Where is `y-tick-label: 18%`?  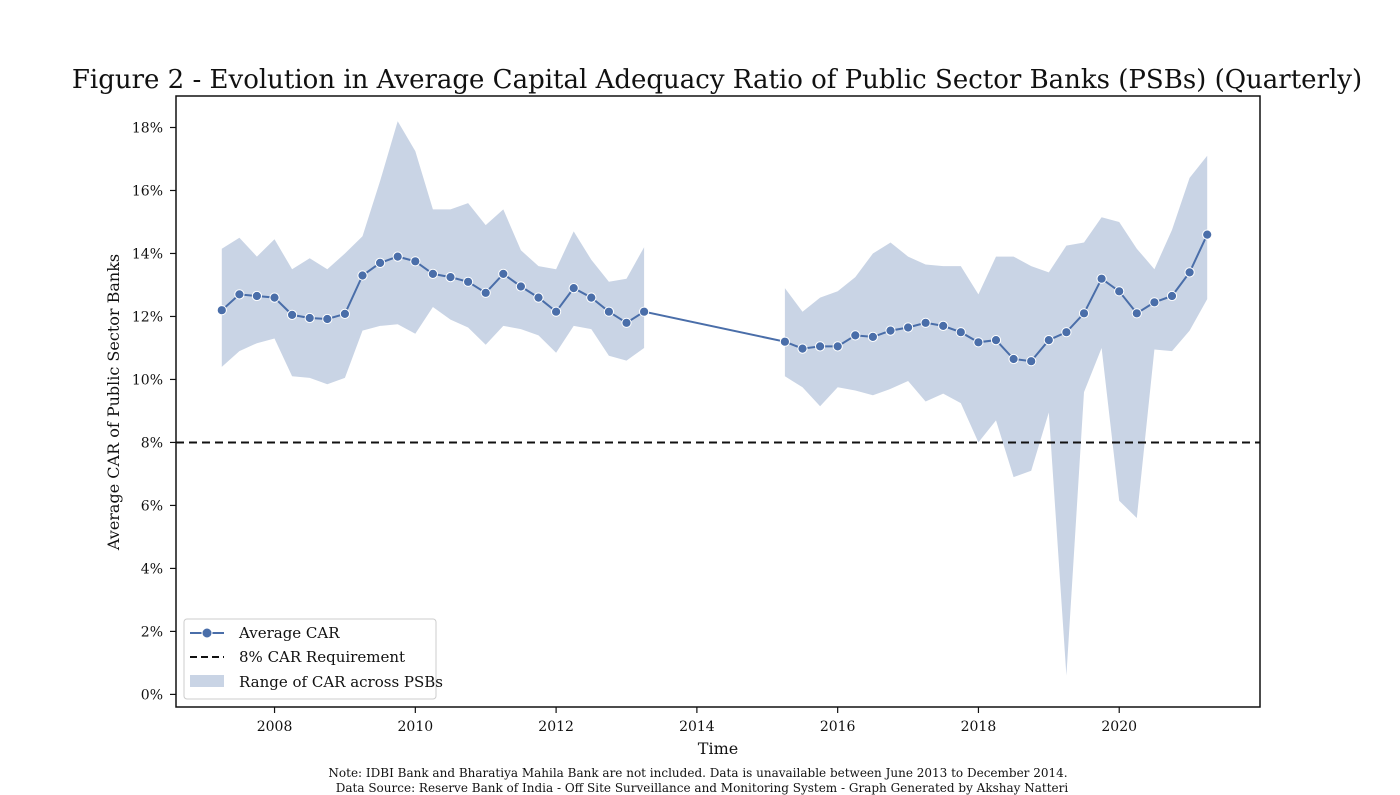
y-tick-label: 18% is located at coordinates (147, 128).